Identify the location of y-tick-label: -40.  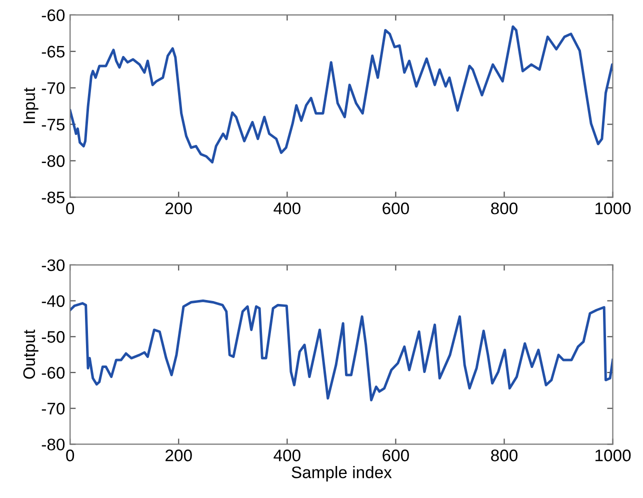
(53, 301).